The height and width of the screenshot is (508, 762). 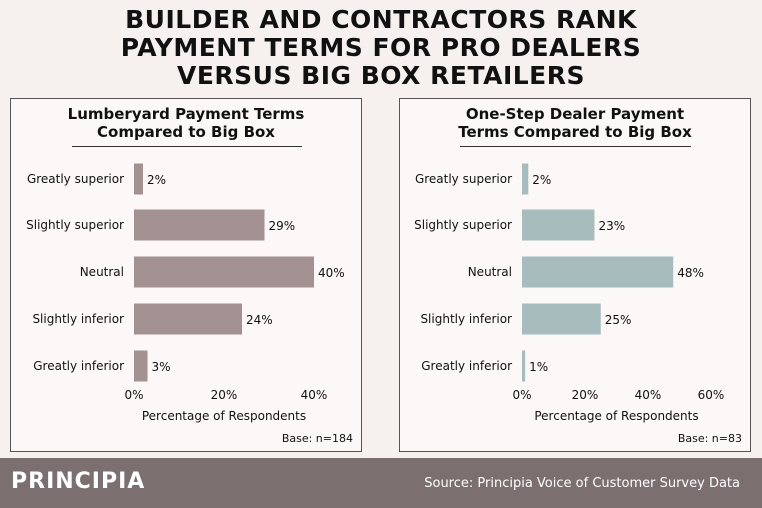 What do you see at coordinates (331, 273) in the screenshot?
I see `data-label: 40%` at bounding box center [331, 273].